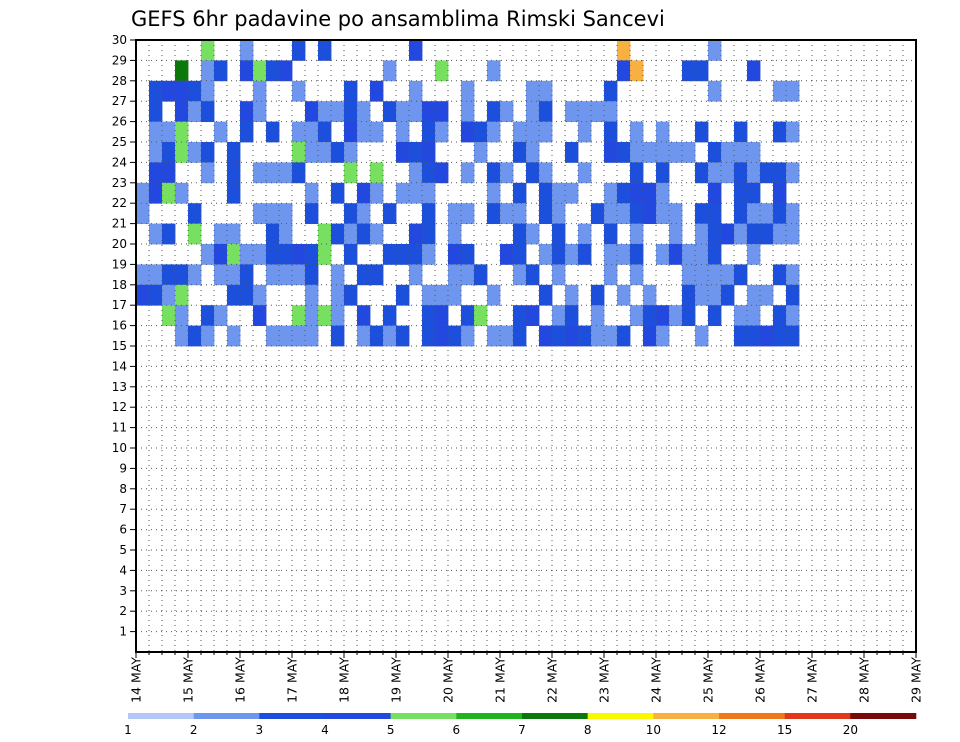  Describe the element at coordinates (500, 680) in the screenshot. I see `x-tick-label: 21 MAY` at that location.